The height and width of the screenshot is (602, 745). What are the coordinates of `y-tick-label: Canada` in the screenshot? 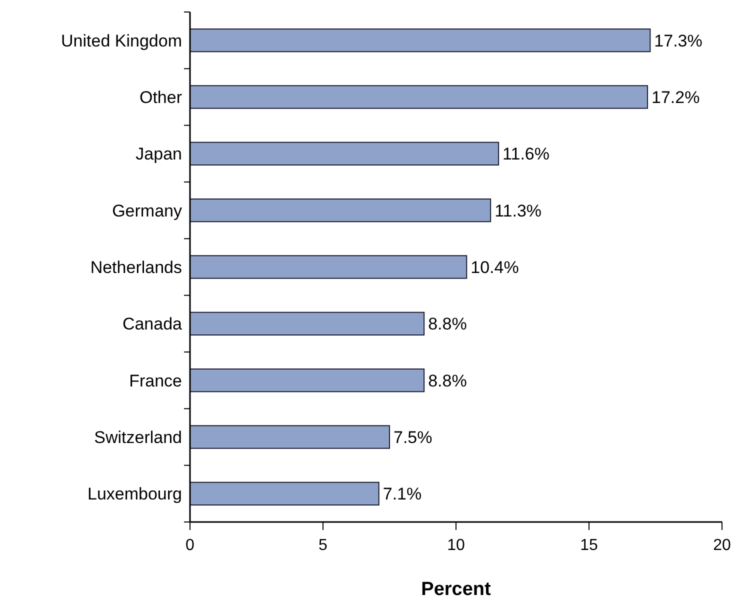 It's located at (152, 324).